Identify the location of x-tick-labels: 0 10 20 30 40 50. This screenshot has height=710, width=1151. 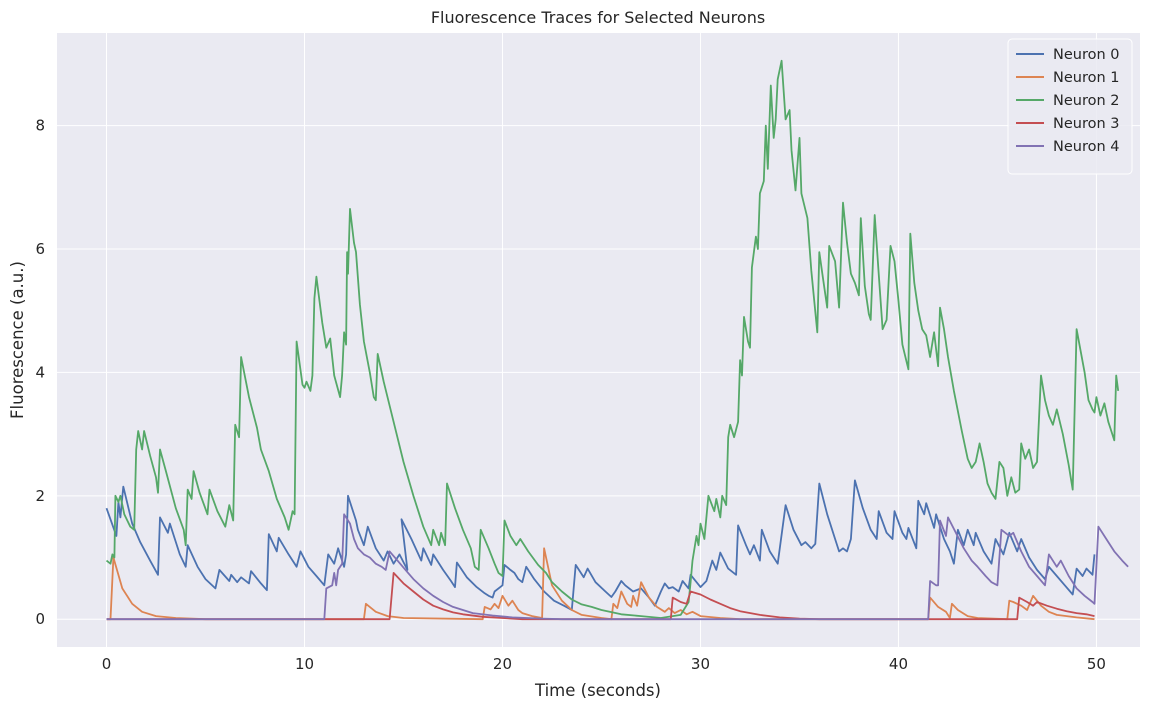
(604, 664).